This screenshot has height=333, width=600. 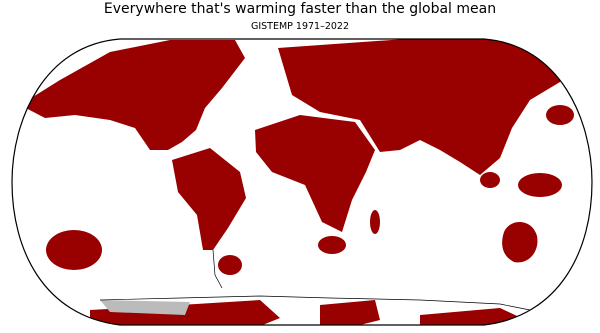 I want to click on north-pacific, so click(x=560, y=115).